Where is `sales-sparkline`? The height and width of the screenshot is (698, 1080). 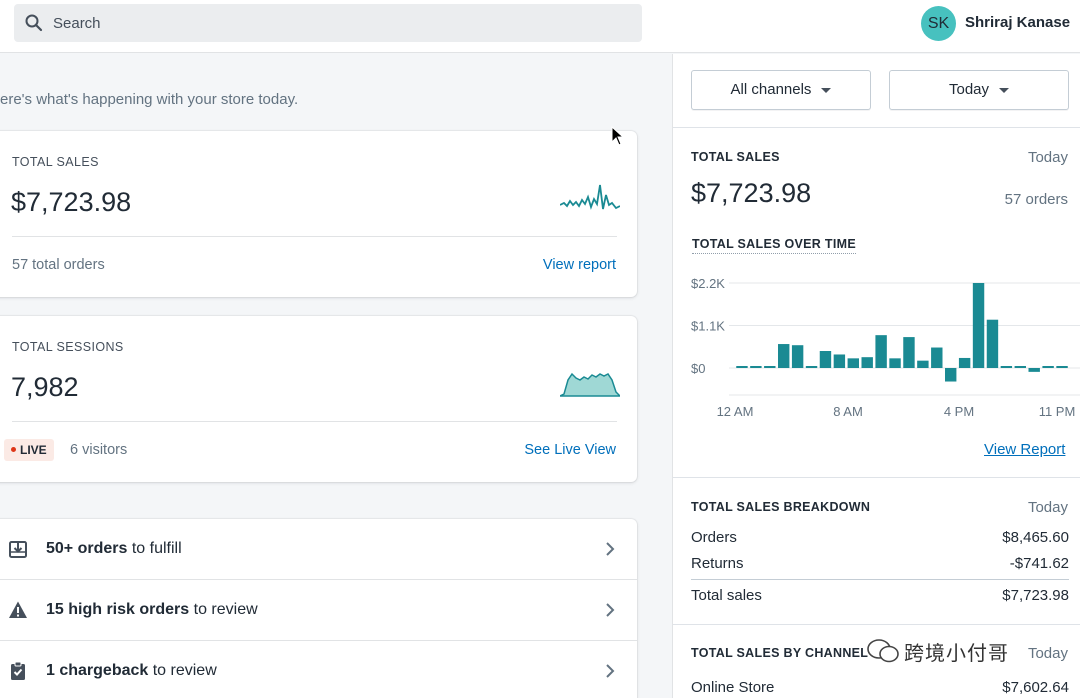 sales-sparkline is located at coordinates (590, 197).